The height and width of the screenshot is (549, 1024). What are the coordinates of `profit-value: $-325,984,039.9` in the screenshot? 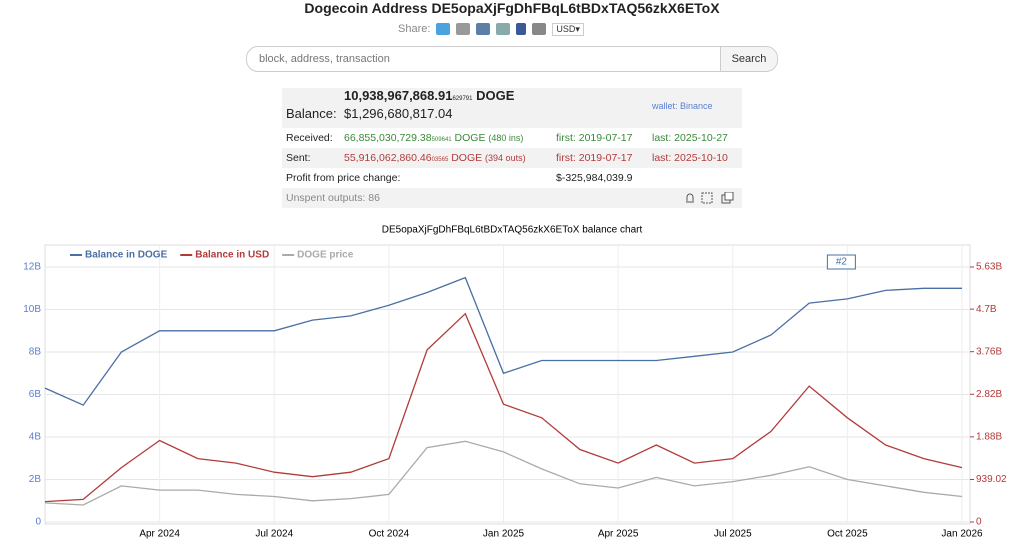 It's located at (594, 178).